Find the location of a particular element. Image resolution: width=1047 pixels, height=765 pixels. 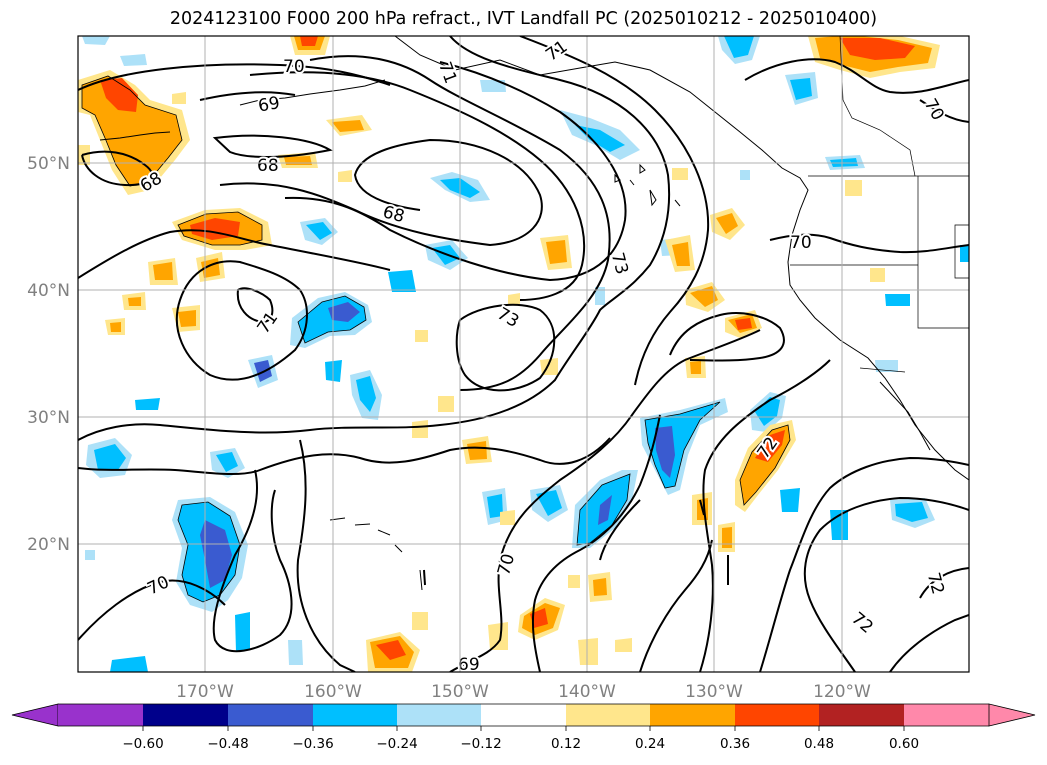

colorbar-tick-label: −0.12 is located at coordinates (480, 744).